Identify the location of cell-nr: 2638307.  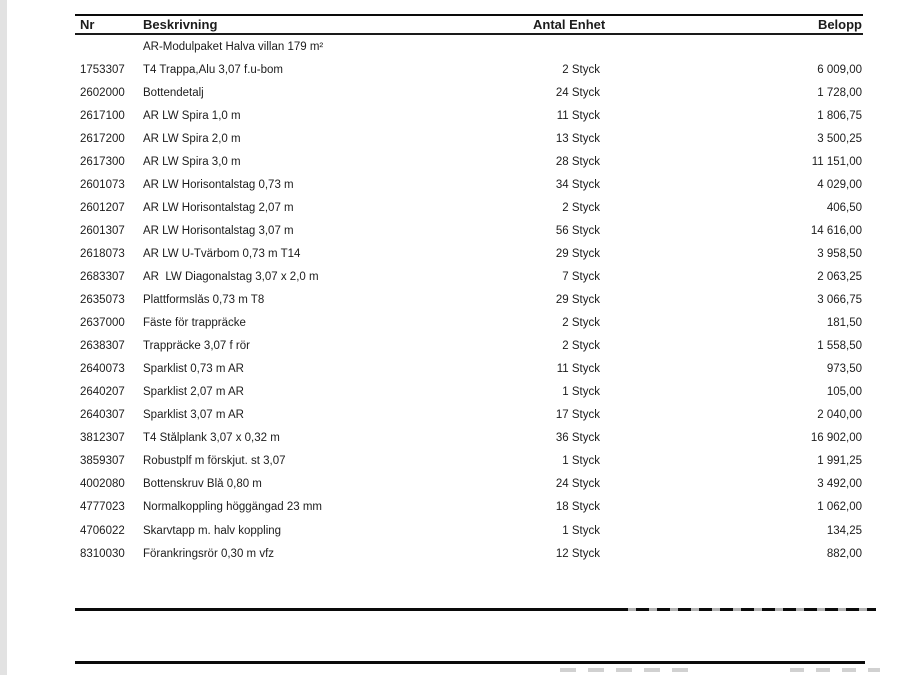
(102, 346).